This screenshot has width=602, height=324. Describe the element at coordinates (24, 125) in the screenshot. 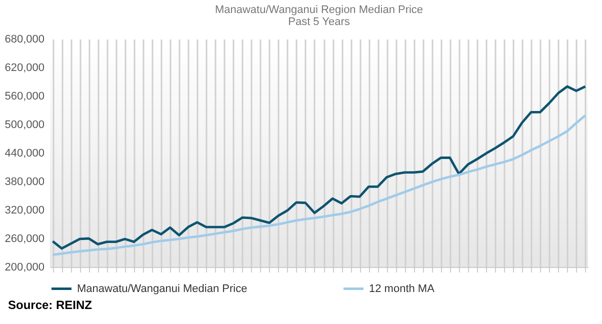

I see `y-tick-label: 500,000` at that location.